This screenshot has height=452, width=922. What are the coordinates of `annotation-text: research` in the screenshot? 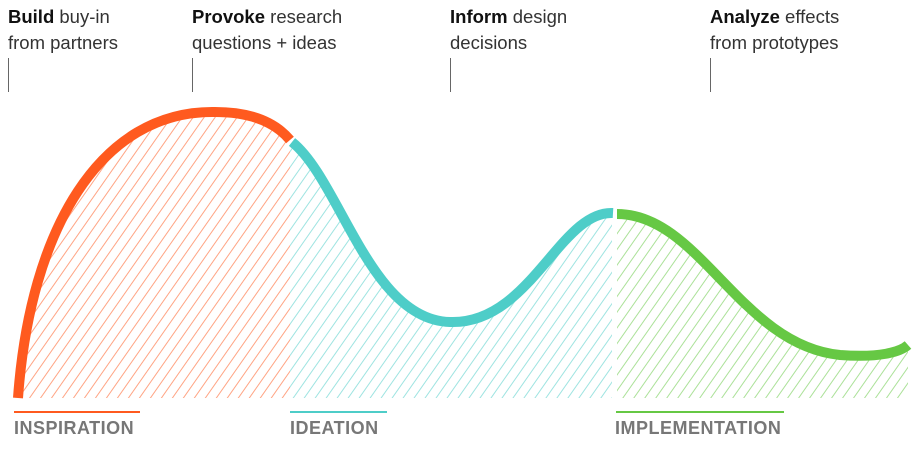 It's located at (304, 16).